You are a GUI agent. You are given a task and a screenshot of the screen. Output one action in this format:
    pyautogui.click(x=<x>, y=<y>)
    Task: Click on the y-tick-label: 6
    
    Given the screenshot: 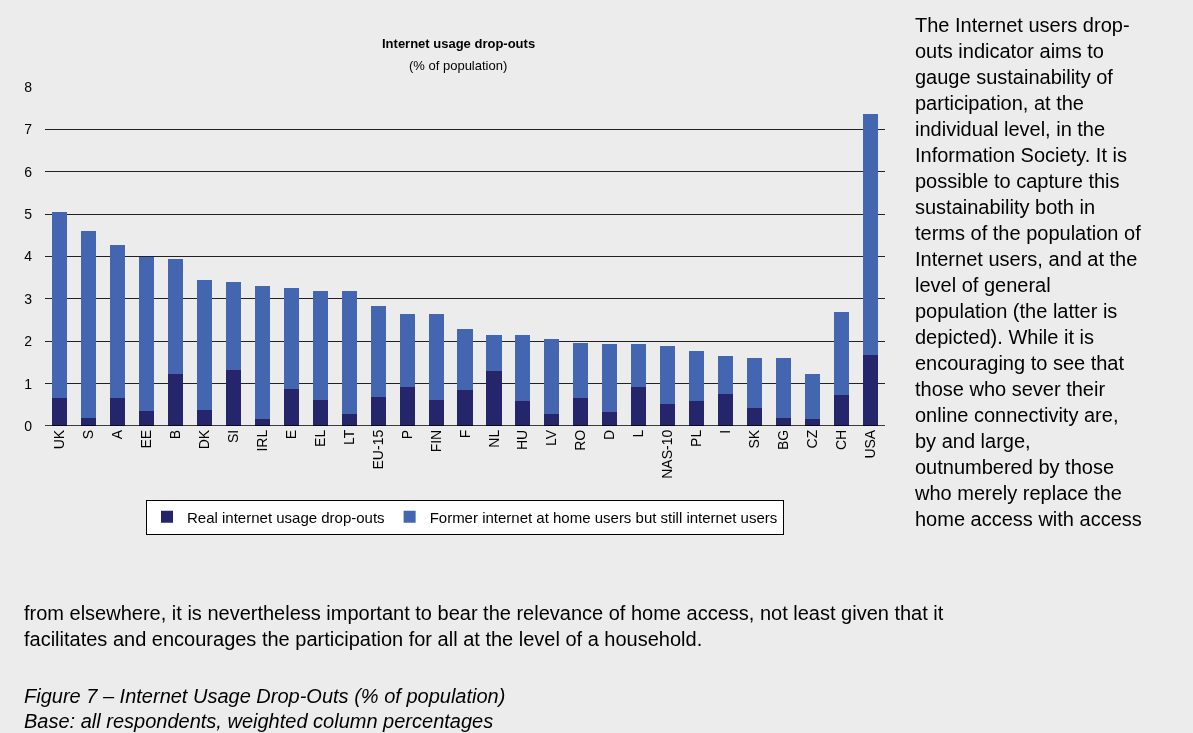 What is the action you would take?
    pyautogui.click(x=28, y=171)
    